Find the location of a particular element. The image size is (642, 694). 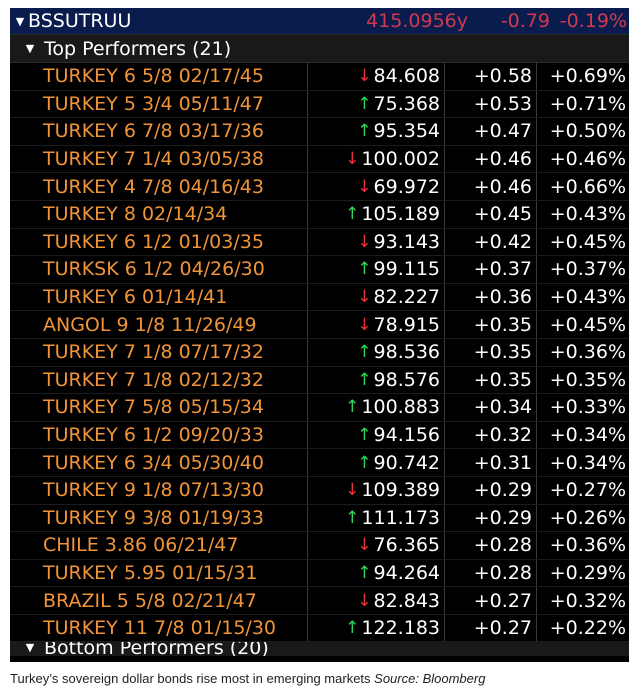

bond-name: TURKSK 6 1/2 04/26/30 is located at coordinates (159, 269).